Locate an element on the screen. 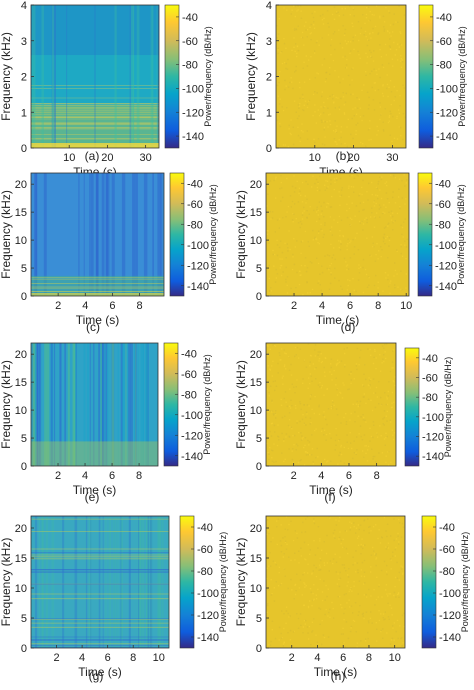 Image resolution: width=474 pixels, height=690 pixels. y-tick-label: 0 is located at coordinates (24, 149).